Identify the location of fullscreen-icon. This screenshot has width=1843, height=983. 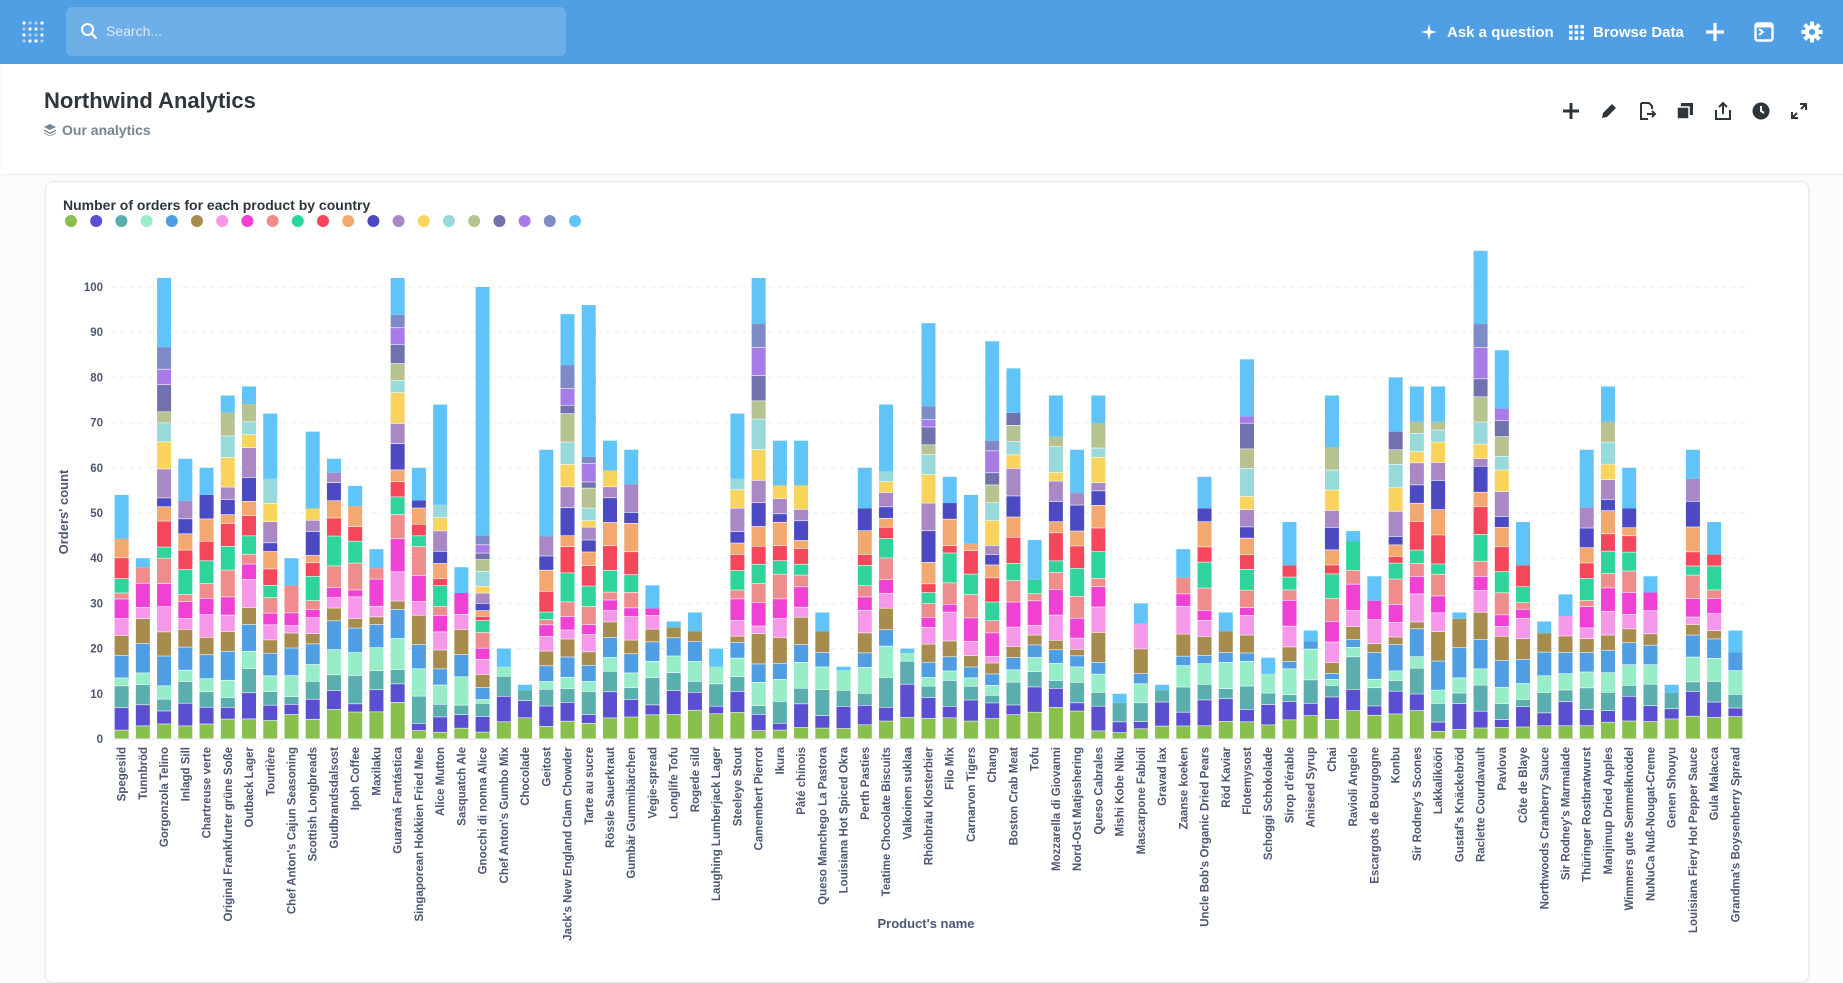
(1799, 111).